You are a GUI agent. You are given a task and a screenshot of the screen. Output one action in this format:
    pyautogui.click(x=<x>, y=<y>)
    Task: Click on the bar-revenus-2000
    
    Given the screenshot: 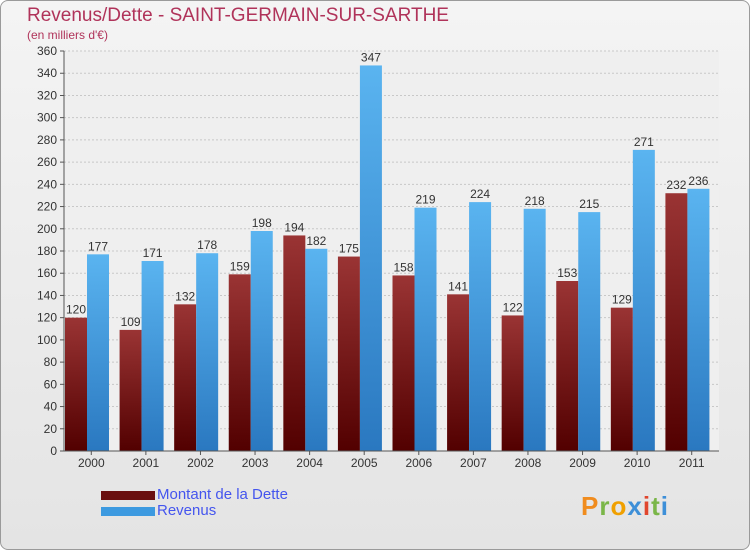 What is the action you would take?
    pyautogui.click(x=98, y=352)
    